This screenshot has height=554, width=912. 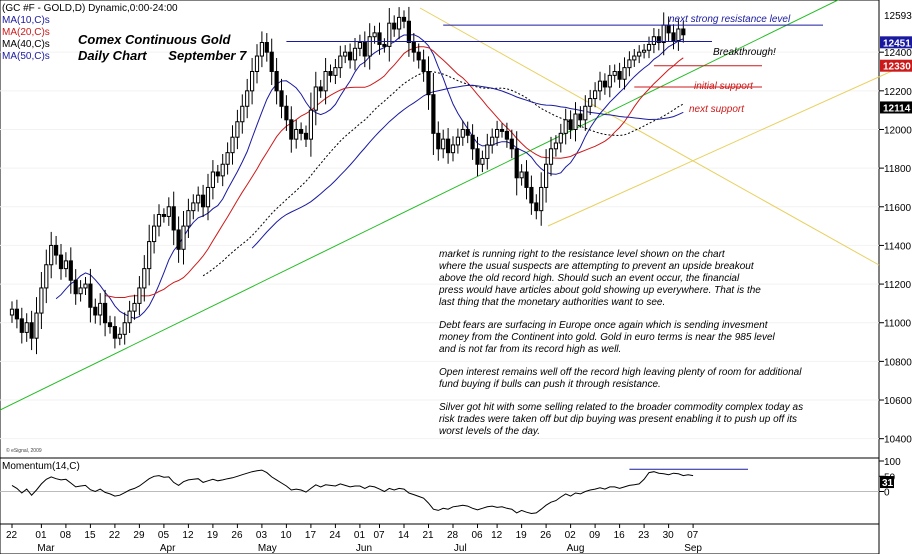 I want to click on momentum-current-label: 31, so click(x=888, y=483).